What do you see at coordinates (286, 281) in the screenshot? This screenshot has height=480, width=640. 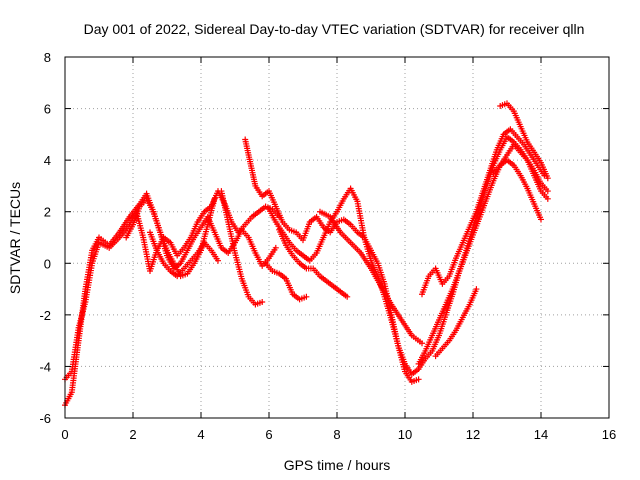 I see `series-sat-g` at bounding box center [286, 281].